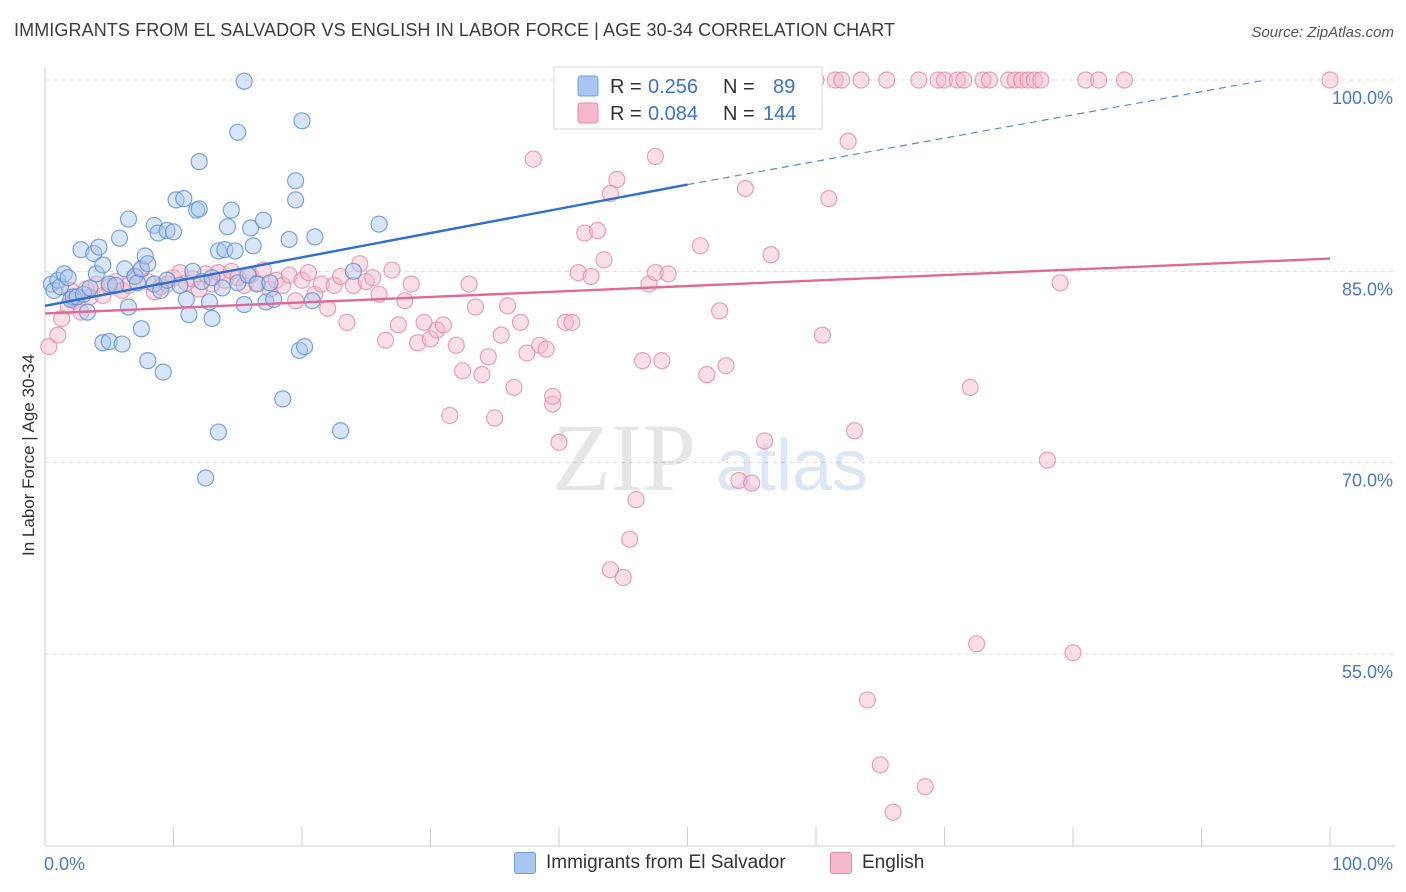 This screenshot has width=1406, height=892. Describe the element at coordinates (626, 87) in the screenshot. I see `legend-r-label-blue: R =` at that location.